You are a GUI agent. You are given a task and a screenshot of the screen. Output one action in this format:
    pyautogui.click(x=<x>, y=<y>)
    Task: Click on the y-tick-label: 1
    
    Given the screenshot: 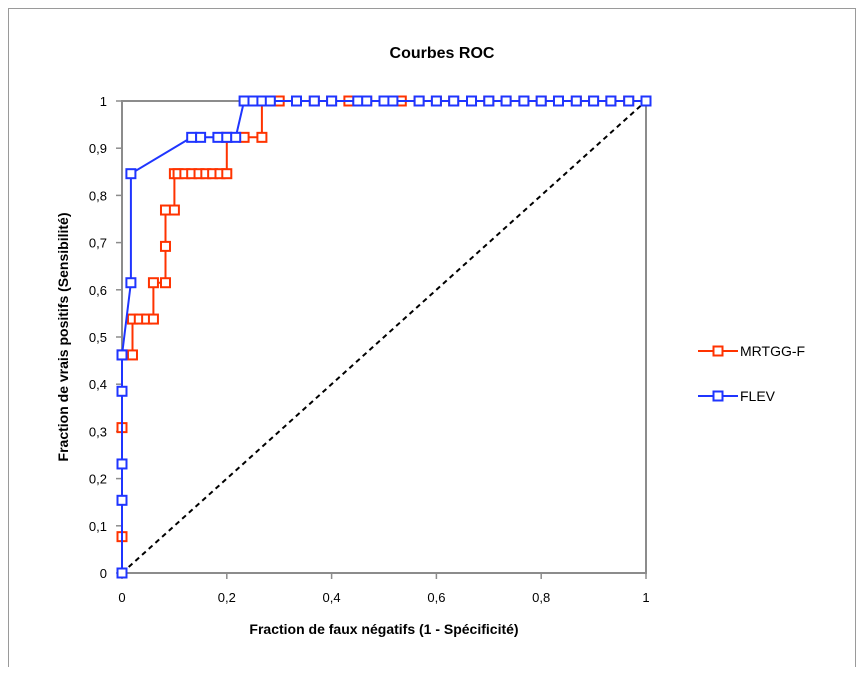 What is the action you would take?
    pyautogui.click(x=103, y=101)
    